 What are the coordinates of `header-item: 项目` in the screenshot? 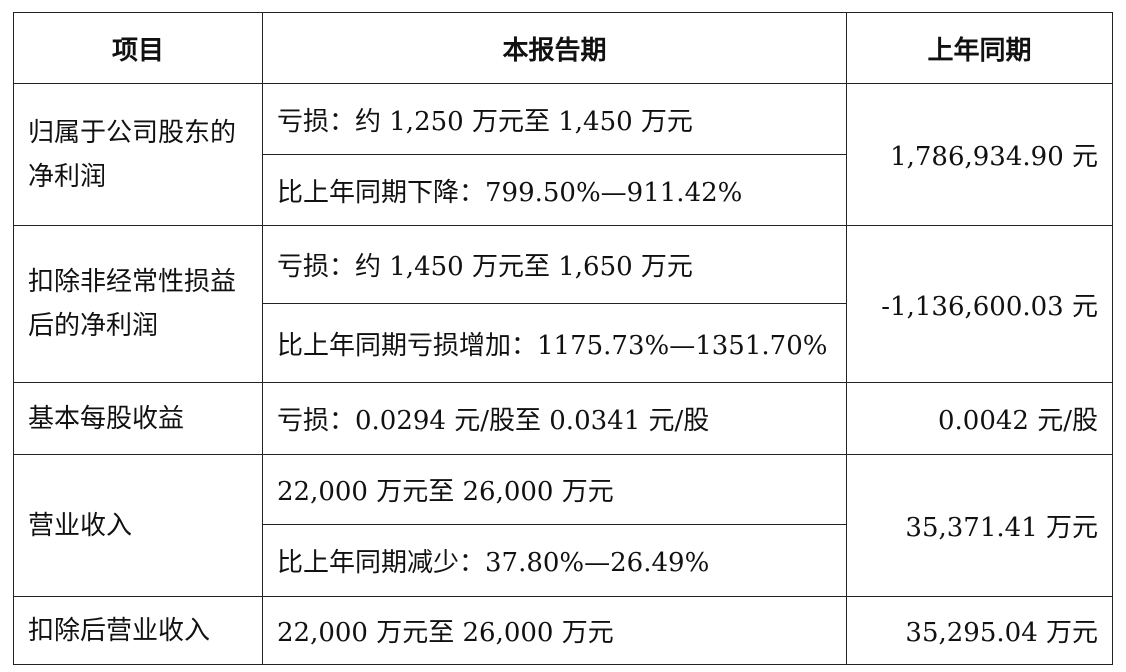 It's located at (138, 48).